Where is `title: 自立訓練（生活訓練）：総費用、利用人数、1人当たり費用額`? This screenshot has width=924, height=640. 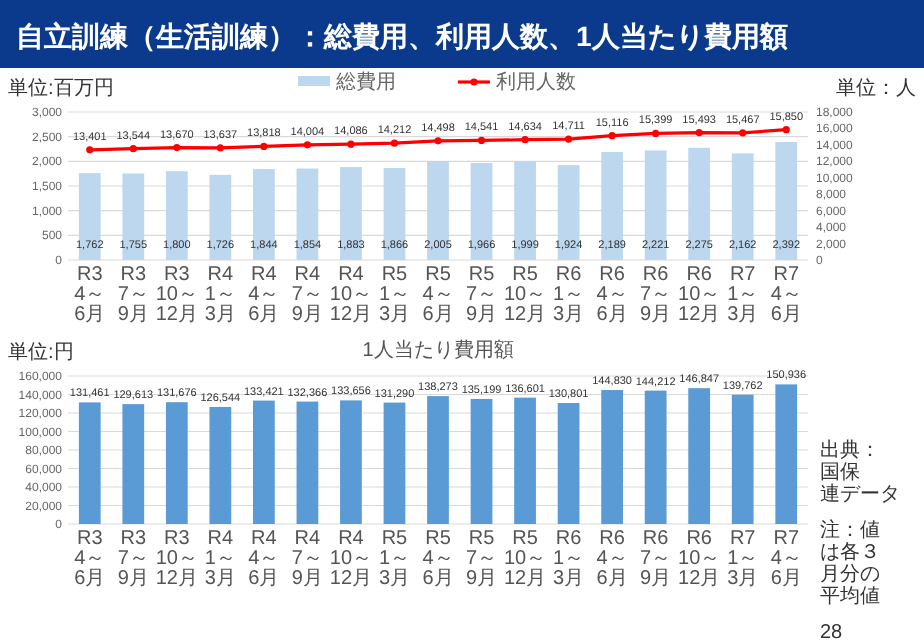
title: 自立訓練（生活訓練）：総費用、利用人数、1人当たり費用額 is located at coordinates (402, 36).